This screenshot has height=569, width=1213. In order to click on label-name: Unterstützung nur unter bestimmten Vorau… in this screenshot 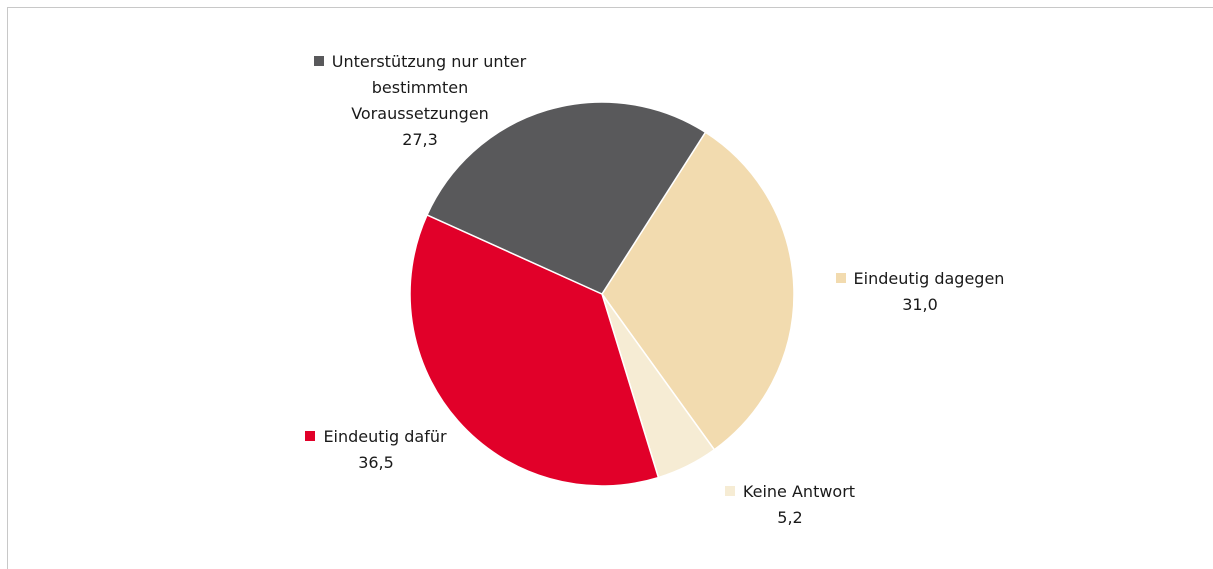, I will do `click(420, 88)`.